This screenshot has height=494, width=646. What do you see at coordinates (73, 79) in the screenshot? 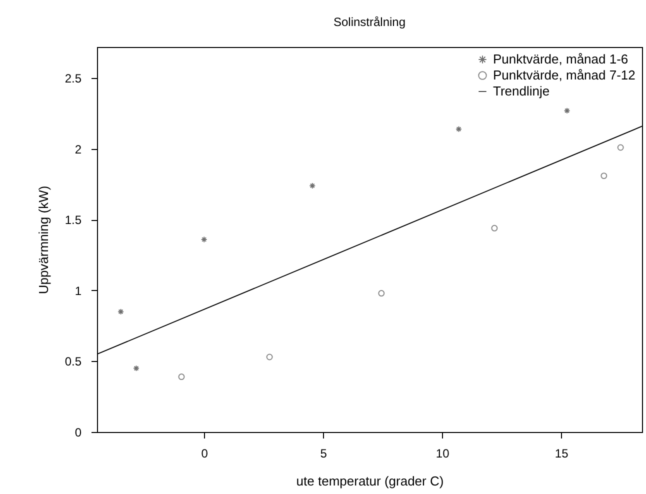
I see `y-tick-label: 2.5` at bounding box center [73, 79].